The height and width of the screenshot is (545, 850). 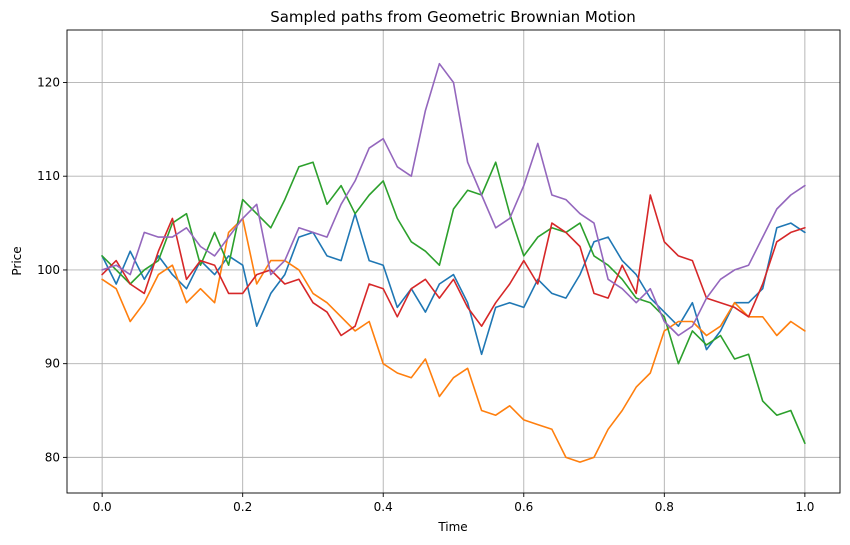 What do you see at coordinates (48, 270) in the screenshot?
I see `y-tick-label: 100` at bounding box center [48, 270].